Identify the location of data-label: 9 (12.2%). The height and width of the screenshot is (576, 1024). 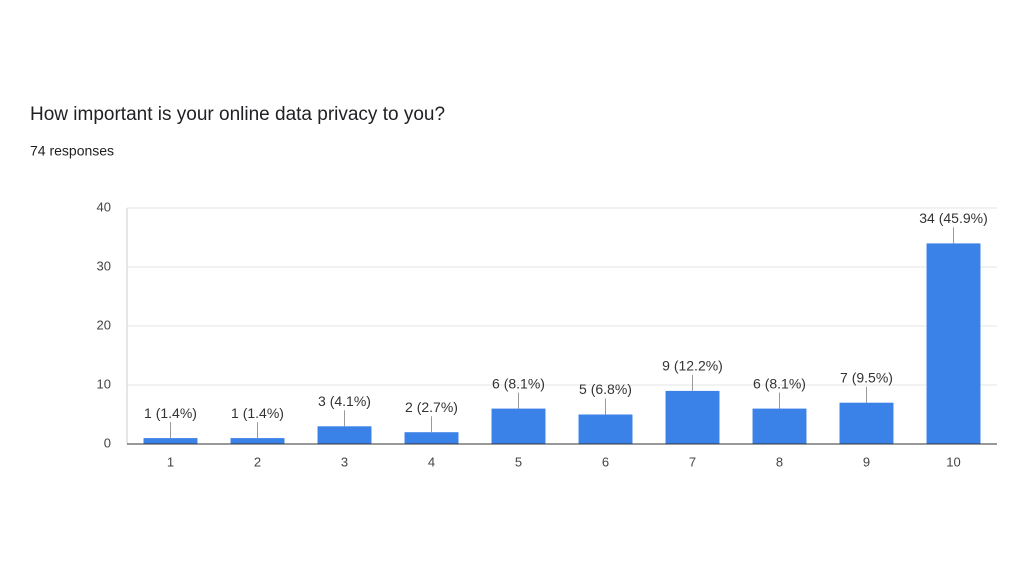
(692, 366).